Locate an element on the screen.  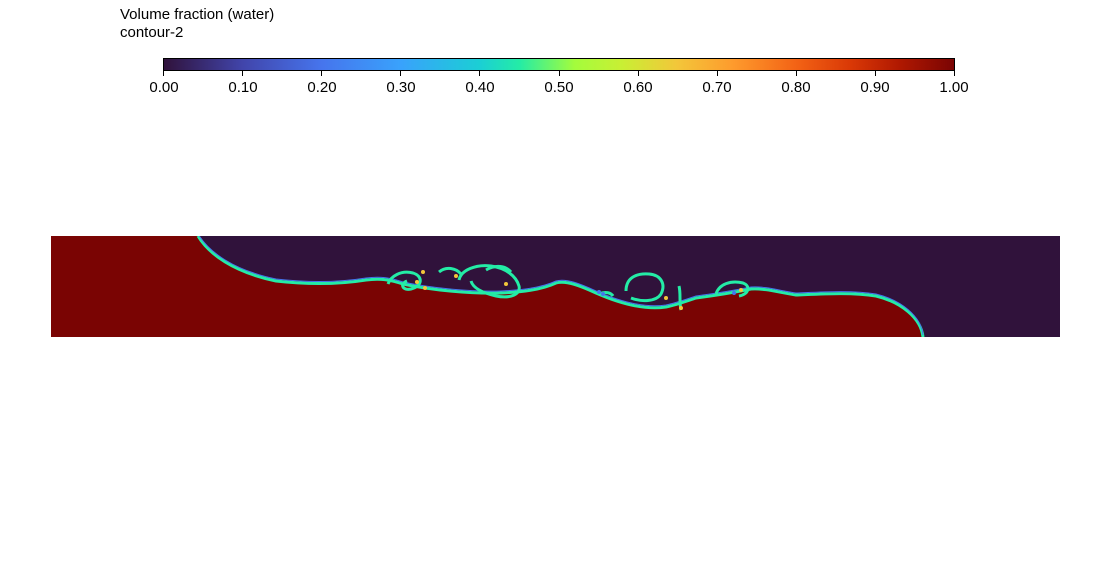
colorbar-tick-label: 0.90 is located at coordinates (875, 87).